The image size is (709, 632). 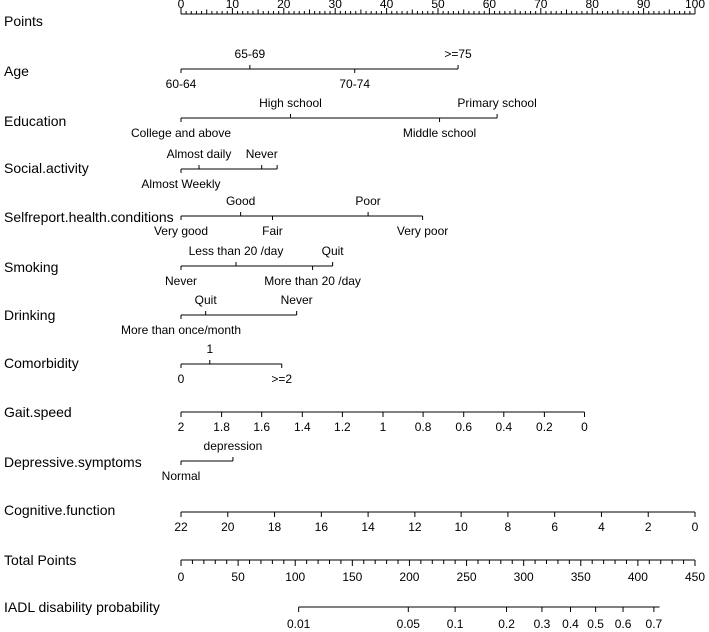 What do you see at coordinates (281, 379) in the screenshot?
I see `comorbidity-level-label: >=2` at bounding box center [281, 379].